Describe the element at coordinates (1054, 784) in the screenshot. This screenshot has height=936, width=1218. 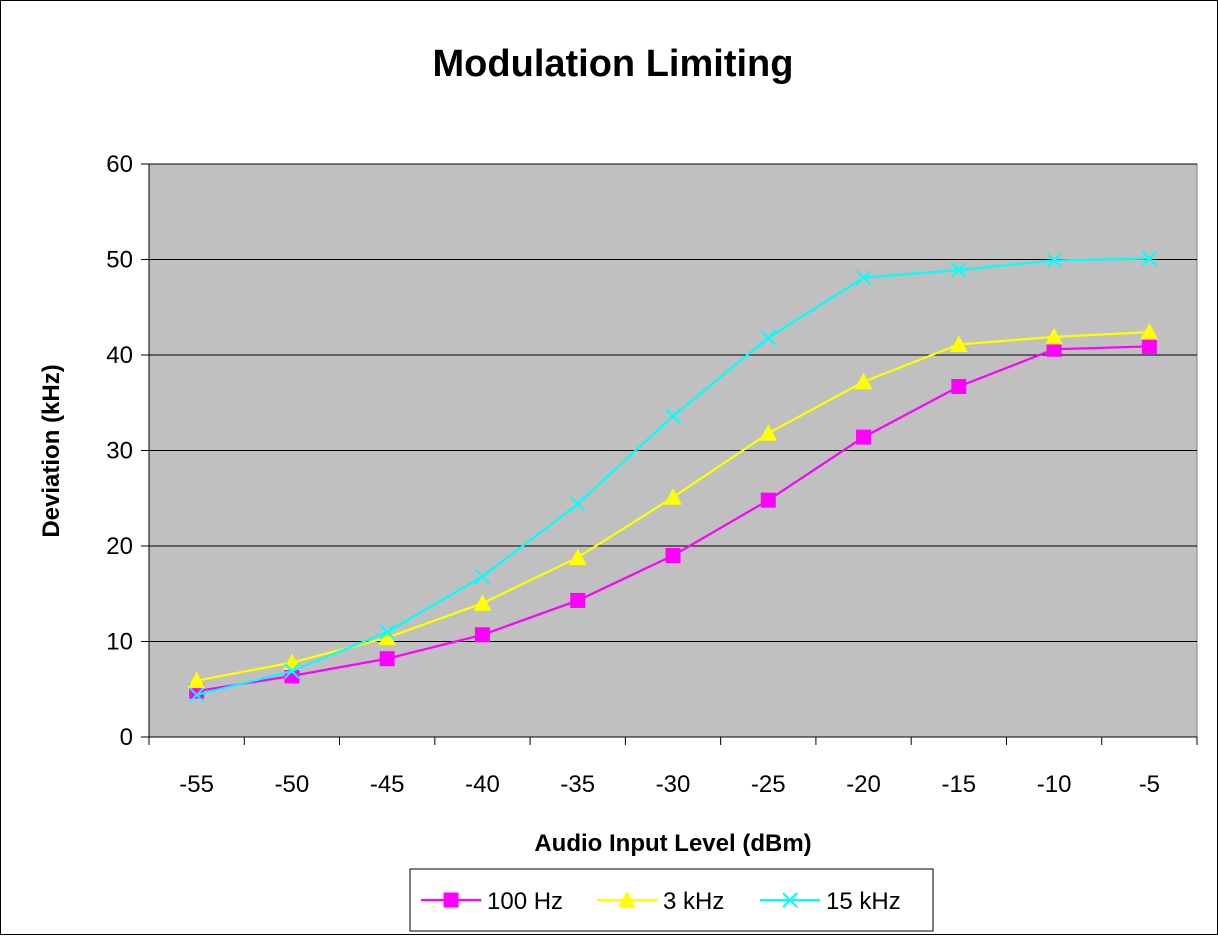
I see `x-tick-label: -10` at that location.